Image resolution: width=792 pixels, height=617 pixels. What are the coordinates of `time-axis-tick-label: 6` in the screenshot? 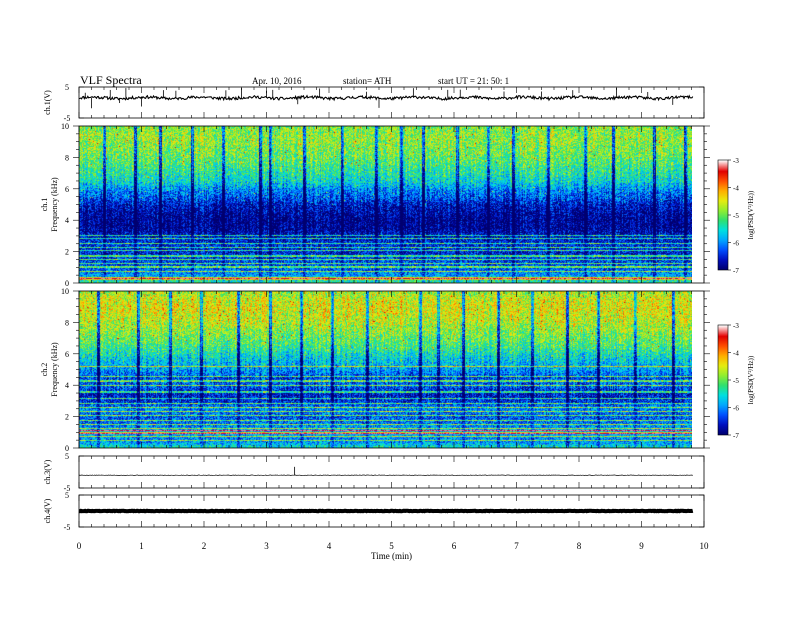 It's located at (454, 546).